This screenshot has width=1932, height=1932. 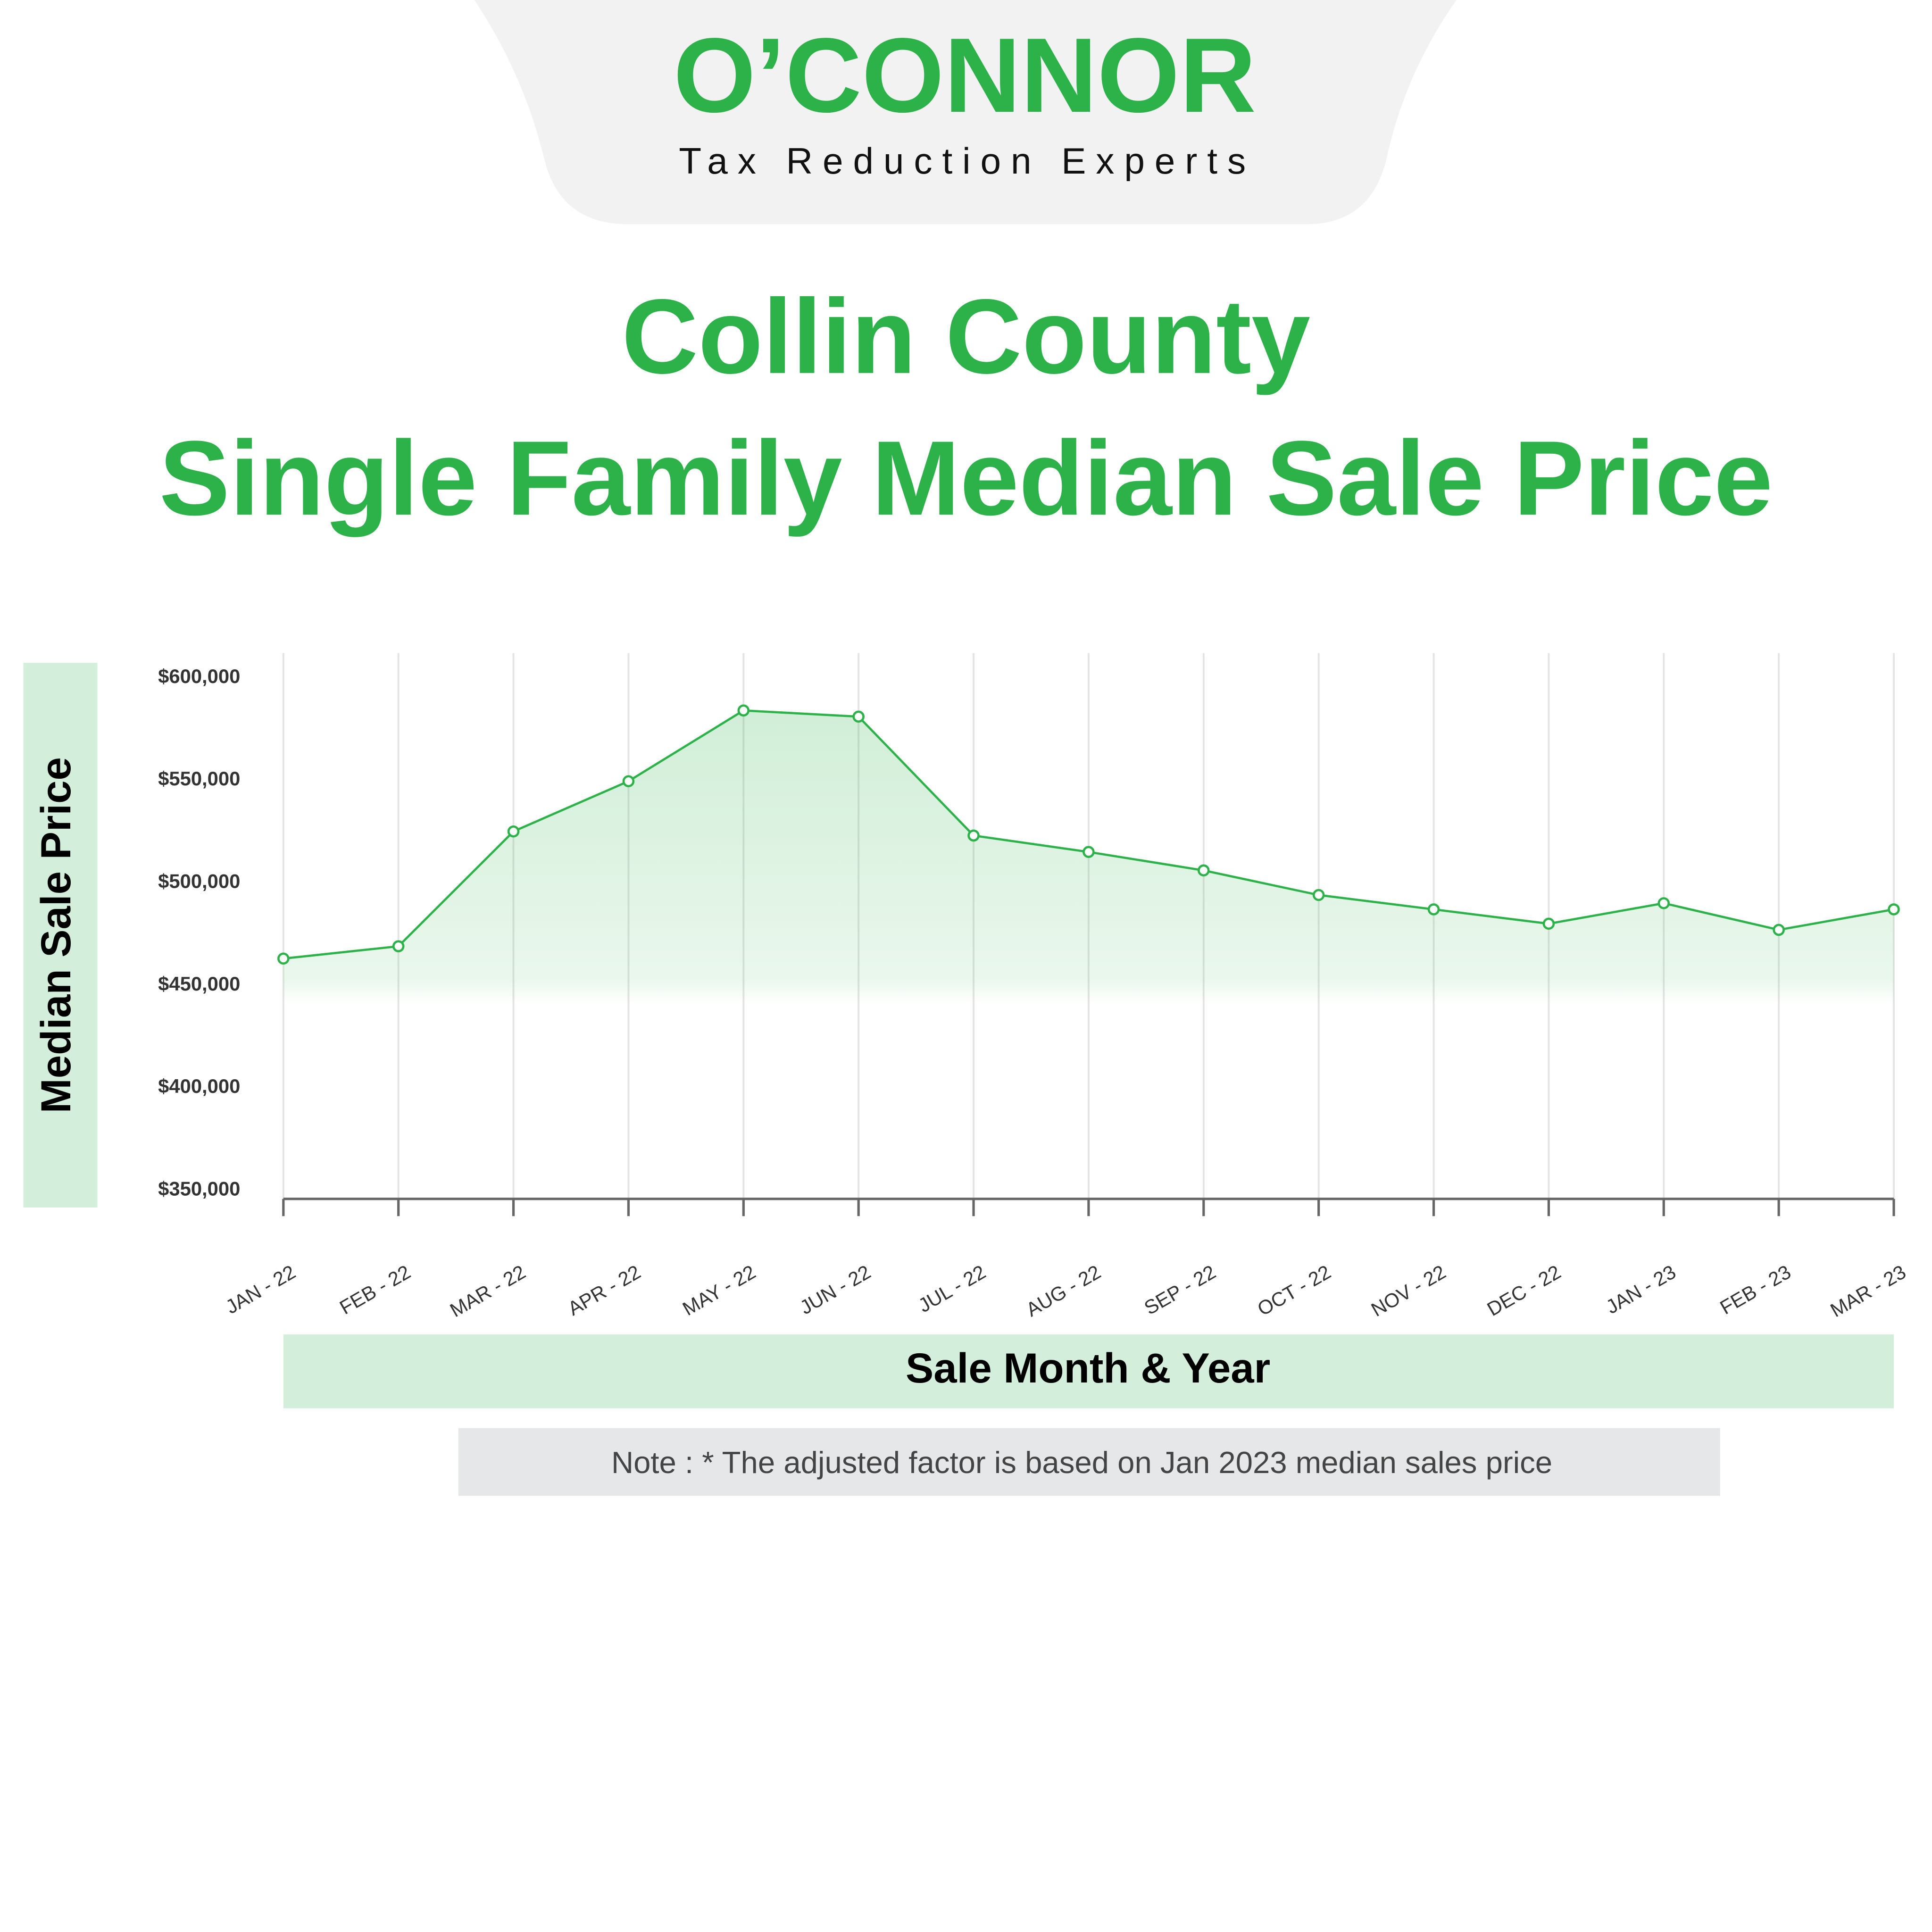 I want to click on y-tick-label: $450,000, so click(x=199, y=984).